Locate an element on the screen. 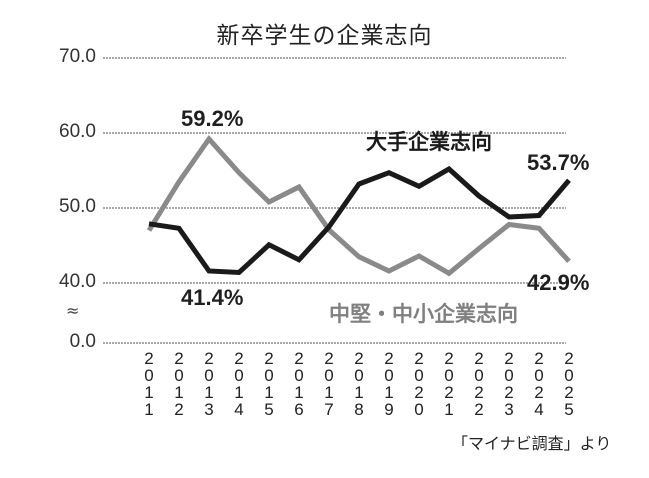  x-tick-label: 2 0 2 3 is located at coordinates (509, 384).